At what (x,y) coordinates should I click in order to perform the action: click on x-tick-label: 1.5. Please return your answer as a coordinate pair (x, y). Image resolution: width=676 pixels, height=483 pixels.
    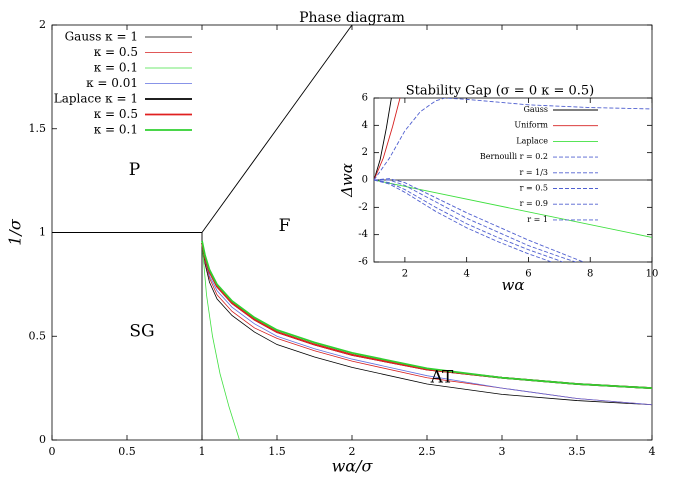
    Looking at the image, I should click on (277, 451).